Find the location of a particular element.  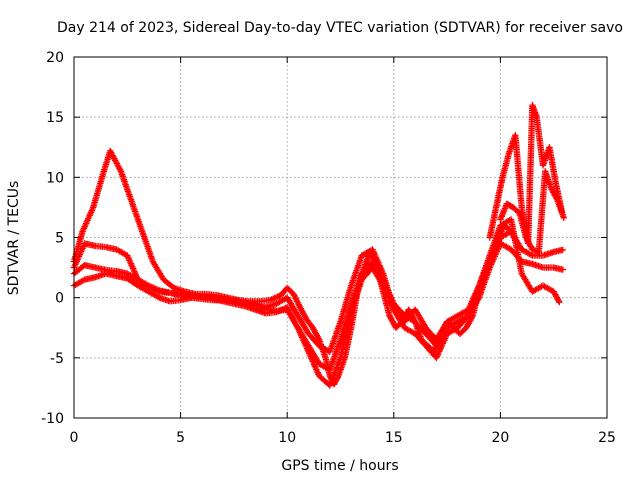

y-tick-label: 20 is located at coordinates (55, 58).